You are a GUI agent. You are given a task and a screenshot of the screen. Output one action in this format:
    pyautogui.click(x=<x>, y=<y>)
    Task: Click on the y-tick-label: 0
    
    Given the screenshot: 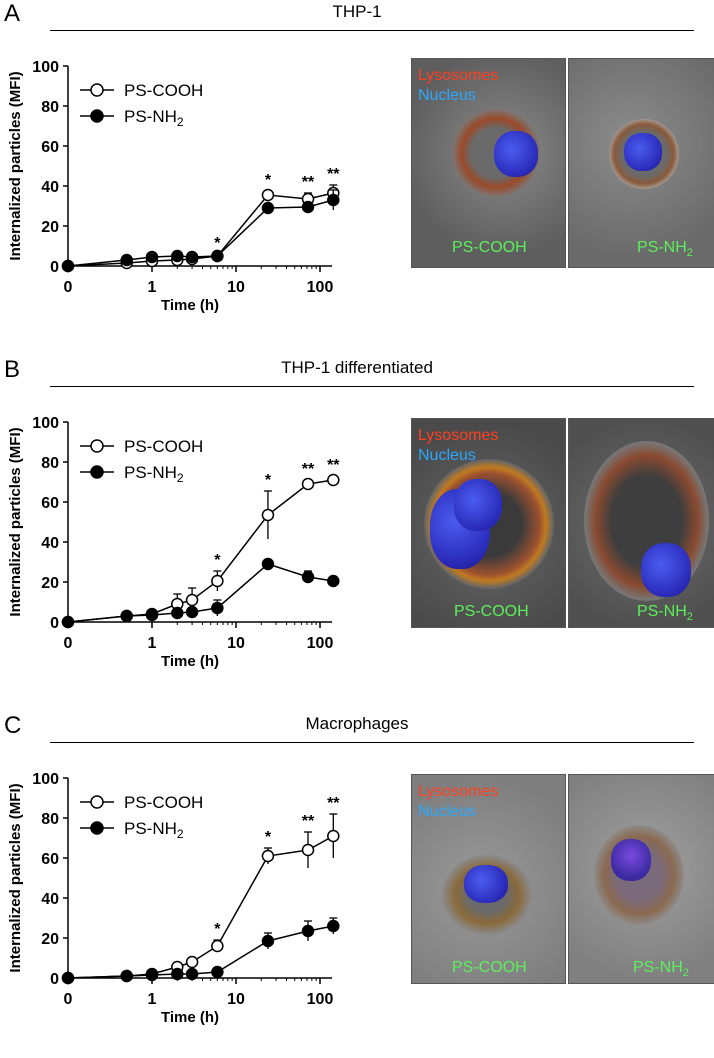 What is the action you would take?
    pyautogui.click(x=54, y=267)
    